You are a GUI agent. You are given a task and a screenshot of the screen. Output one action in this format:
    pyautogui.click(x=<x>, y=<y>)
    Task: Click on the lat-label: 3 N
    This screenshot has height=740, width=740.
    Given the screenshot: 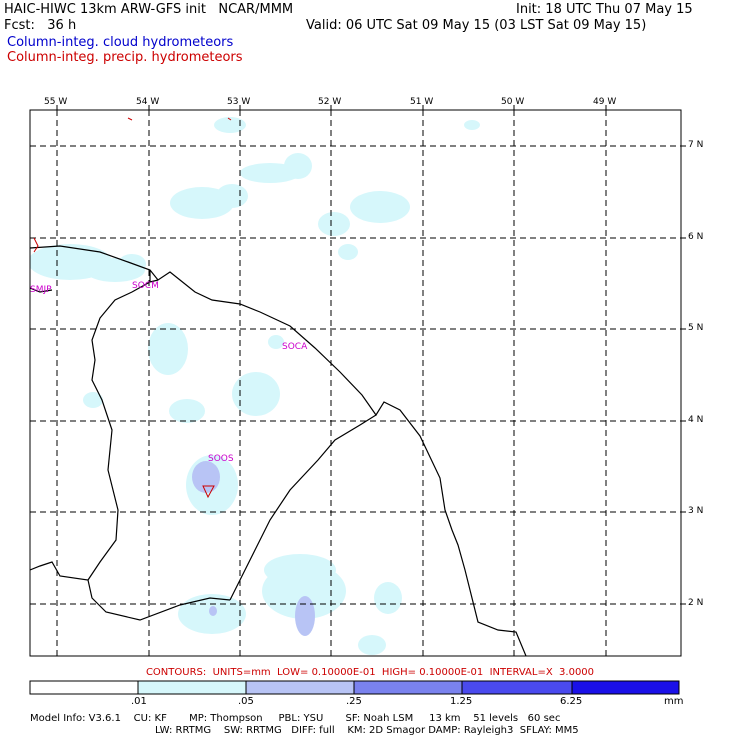 What is the action you would take?
    pyautogui.click(x=696, y=511)
    